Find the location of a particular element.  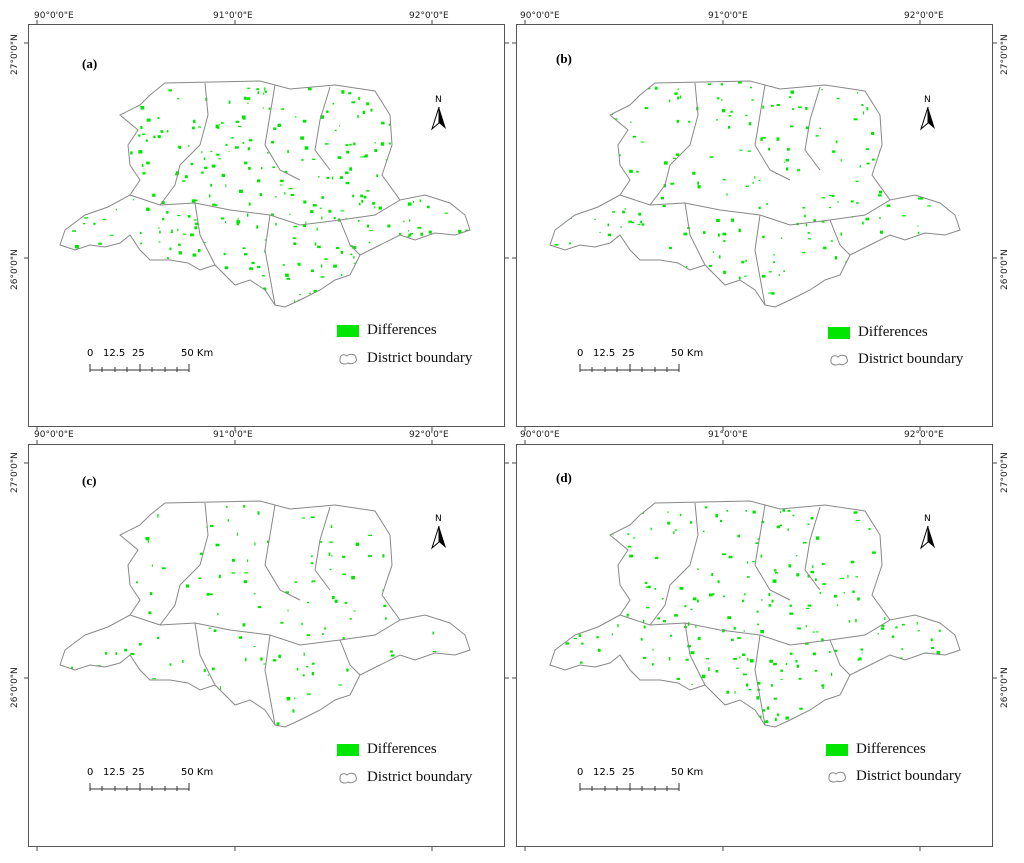

north-arrow-d: N is located at coordinates (928, 532).